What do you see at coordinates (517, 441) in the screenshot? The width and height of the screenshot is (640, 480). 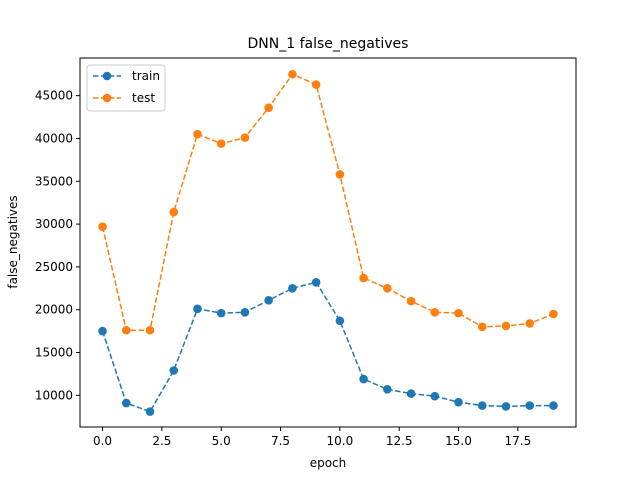 I see `x-tick-label: 17.5` at bounding box center [517, 441].